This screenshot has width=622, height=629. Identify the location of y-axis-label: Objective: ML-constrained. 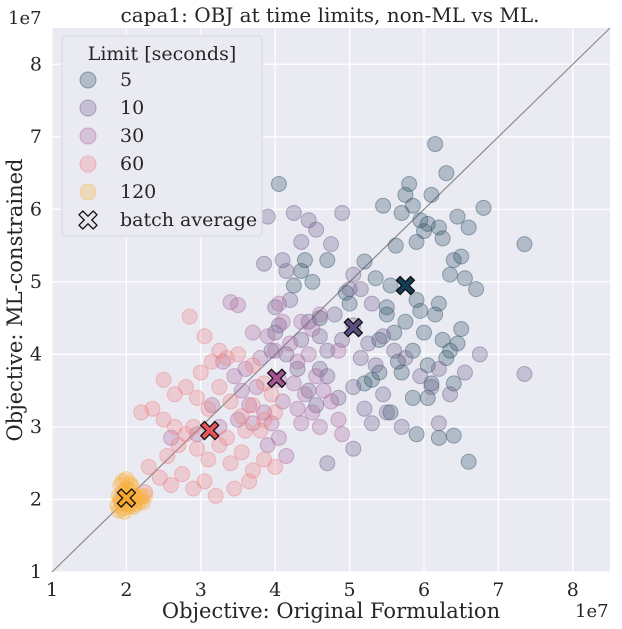
(15, 300).